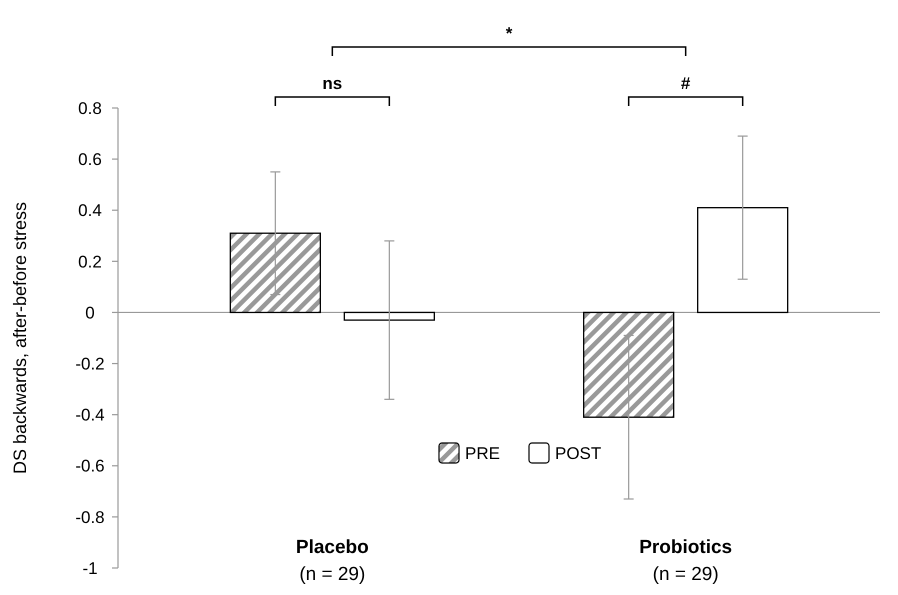 Image resolution: width=898 pixels, height=595 pixels. Describe the element at coordinates (90, 466) in the screenshot. I see `y-tick-label: -0.6` at that location.